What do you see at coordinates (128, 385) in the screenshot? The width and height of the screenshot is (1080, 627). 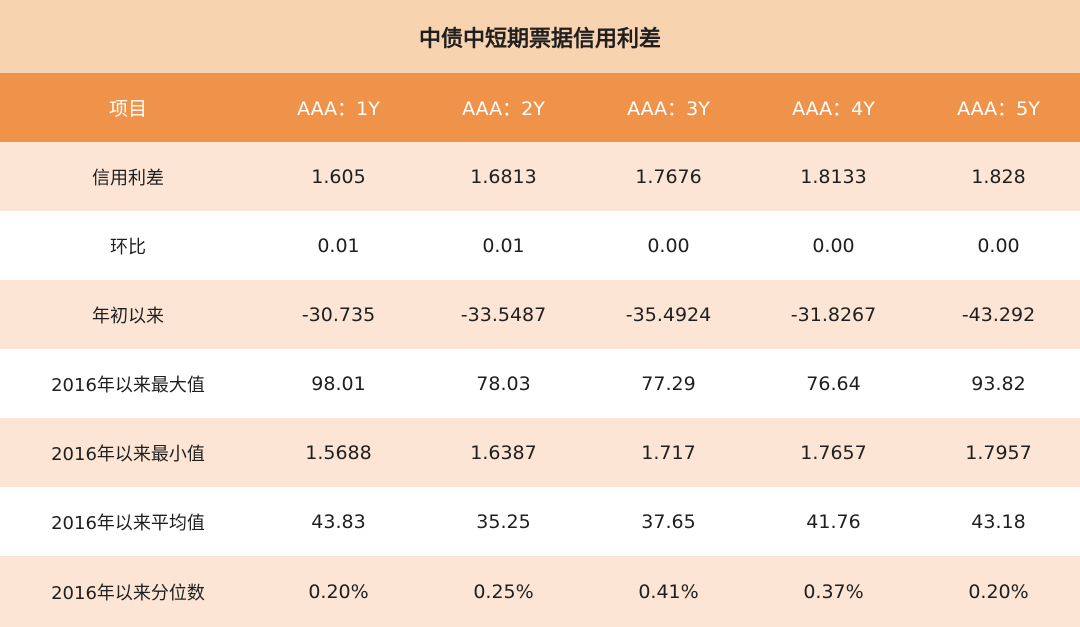 I see `row-label: 2016年以来最大值` at bounding box center [128, 385].